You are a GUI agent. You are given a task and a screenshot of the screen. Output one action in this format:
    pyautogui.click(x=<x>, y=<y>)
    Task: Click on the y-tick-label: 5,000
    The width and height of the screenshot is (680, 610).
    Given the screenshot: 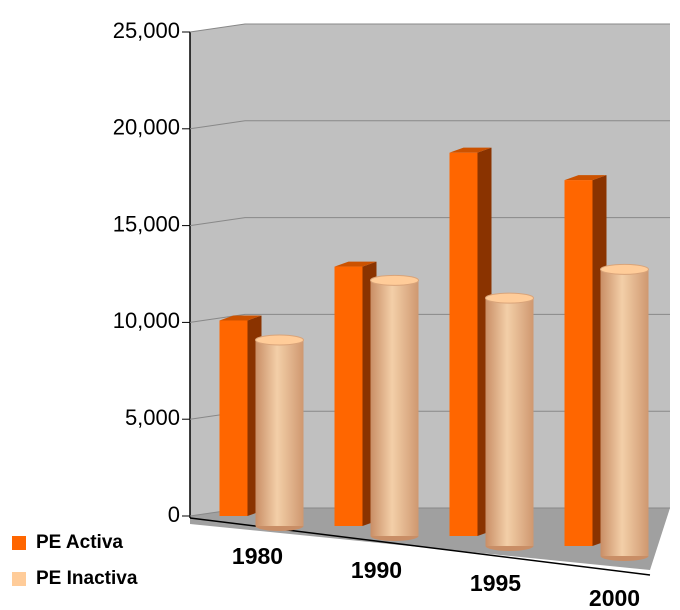 What is the action you would take?
    pyautogui.click(x=152, y=417)
    